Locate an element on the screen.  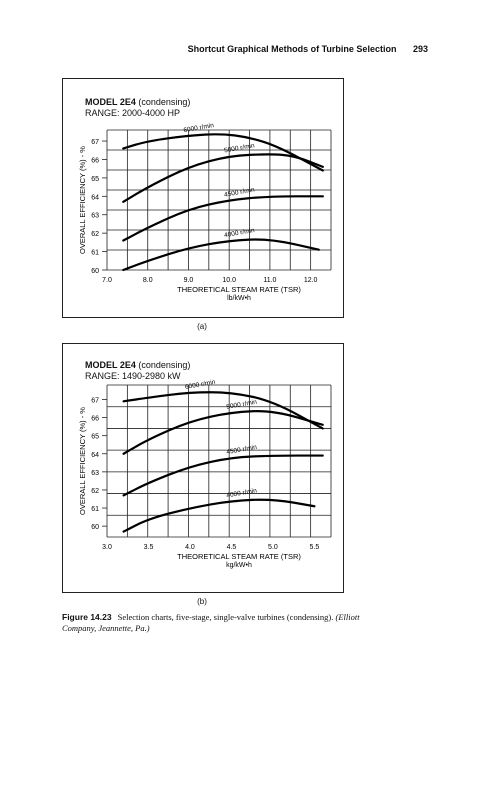
page-number: 293 is located at coordinates (420, 49).